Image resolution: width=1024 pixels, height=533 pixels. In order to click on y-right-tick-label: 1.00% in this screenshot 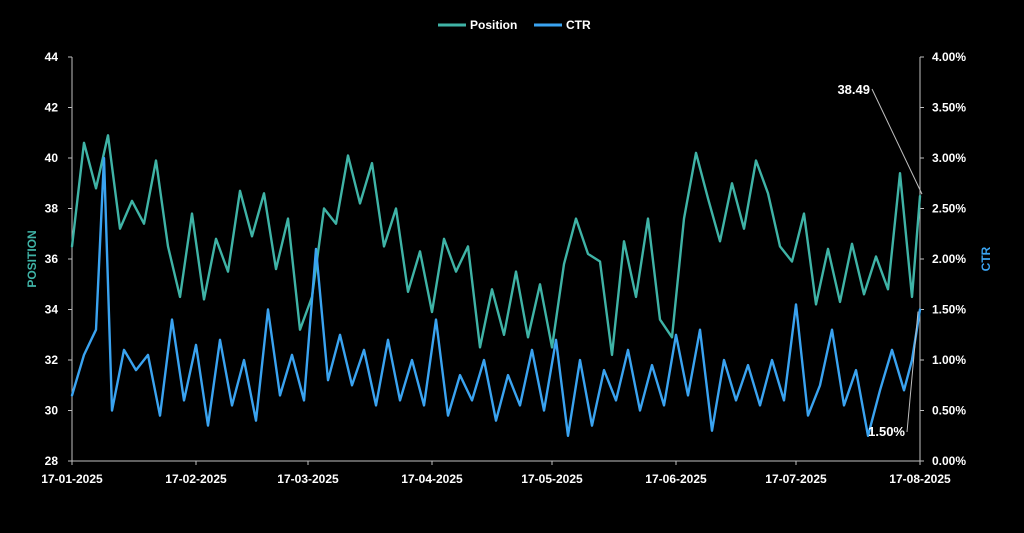, I will do `click(949, 360)`.